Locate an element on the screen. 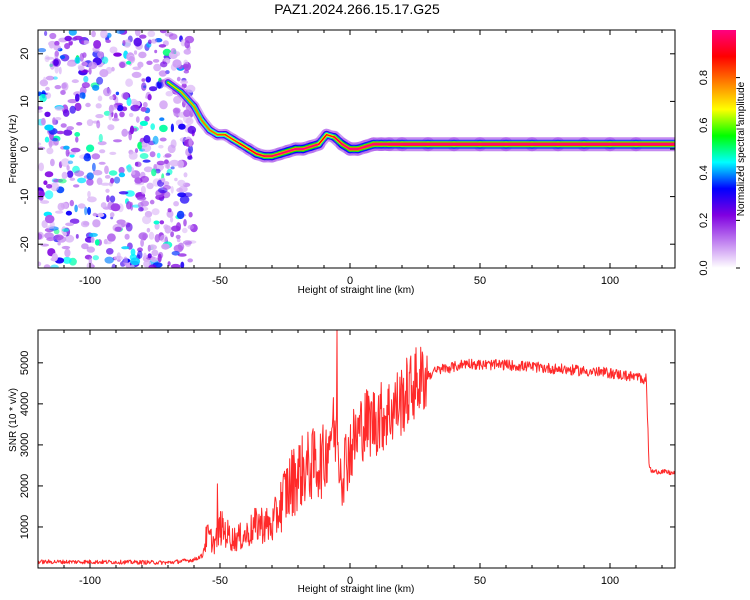  colorbar-tick-label: 0.6 is located at coordinates (704, 125).